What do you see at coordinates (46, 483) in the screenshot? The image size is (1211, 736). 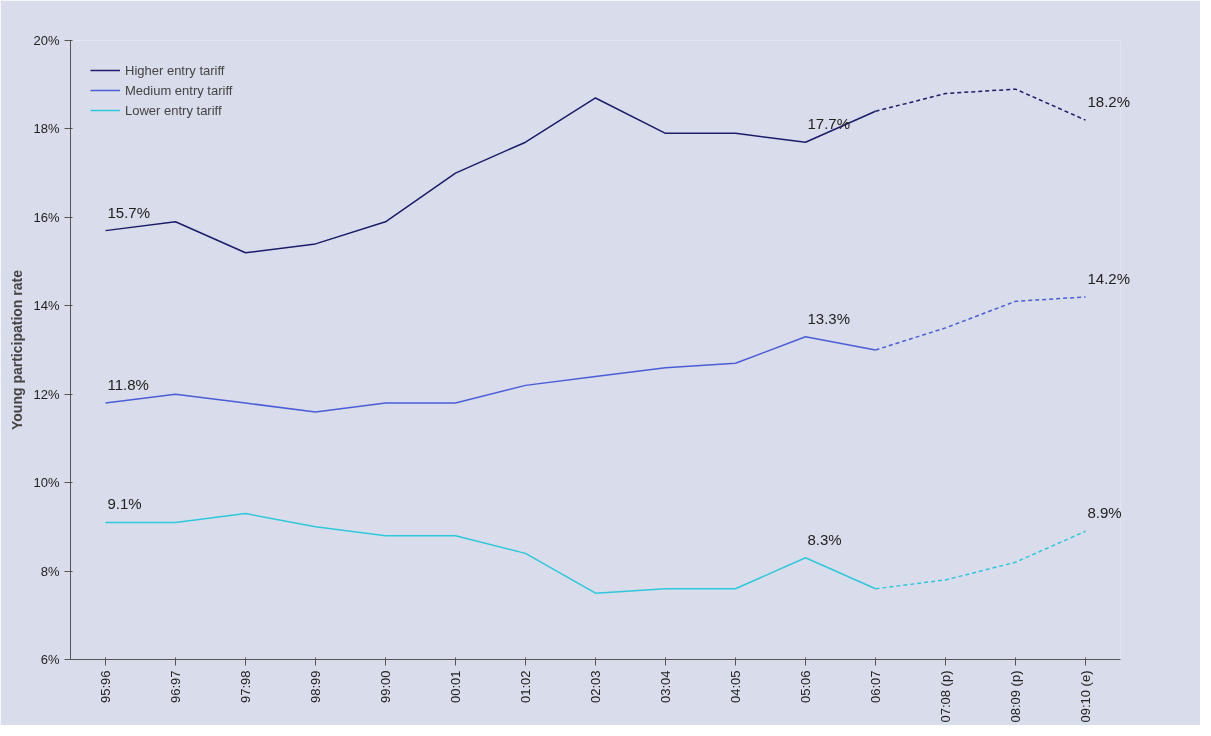 I see `y-tick-label: 10%` at bounding box center [46, 483].